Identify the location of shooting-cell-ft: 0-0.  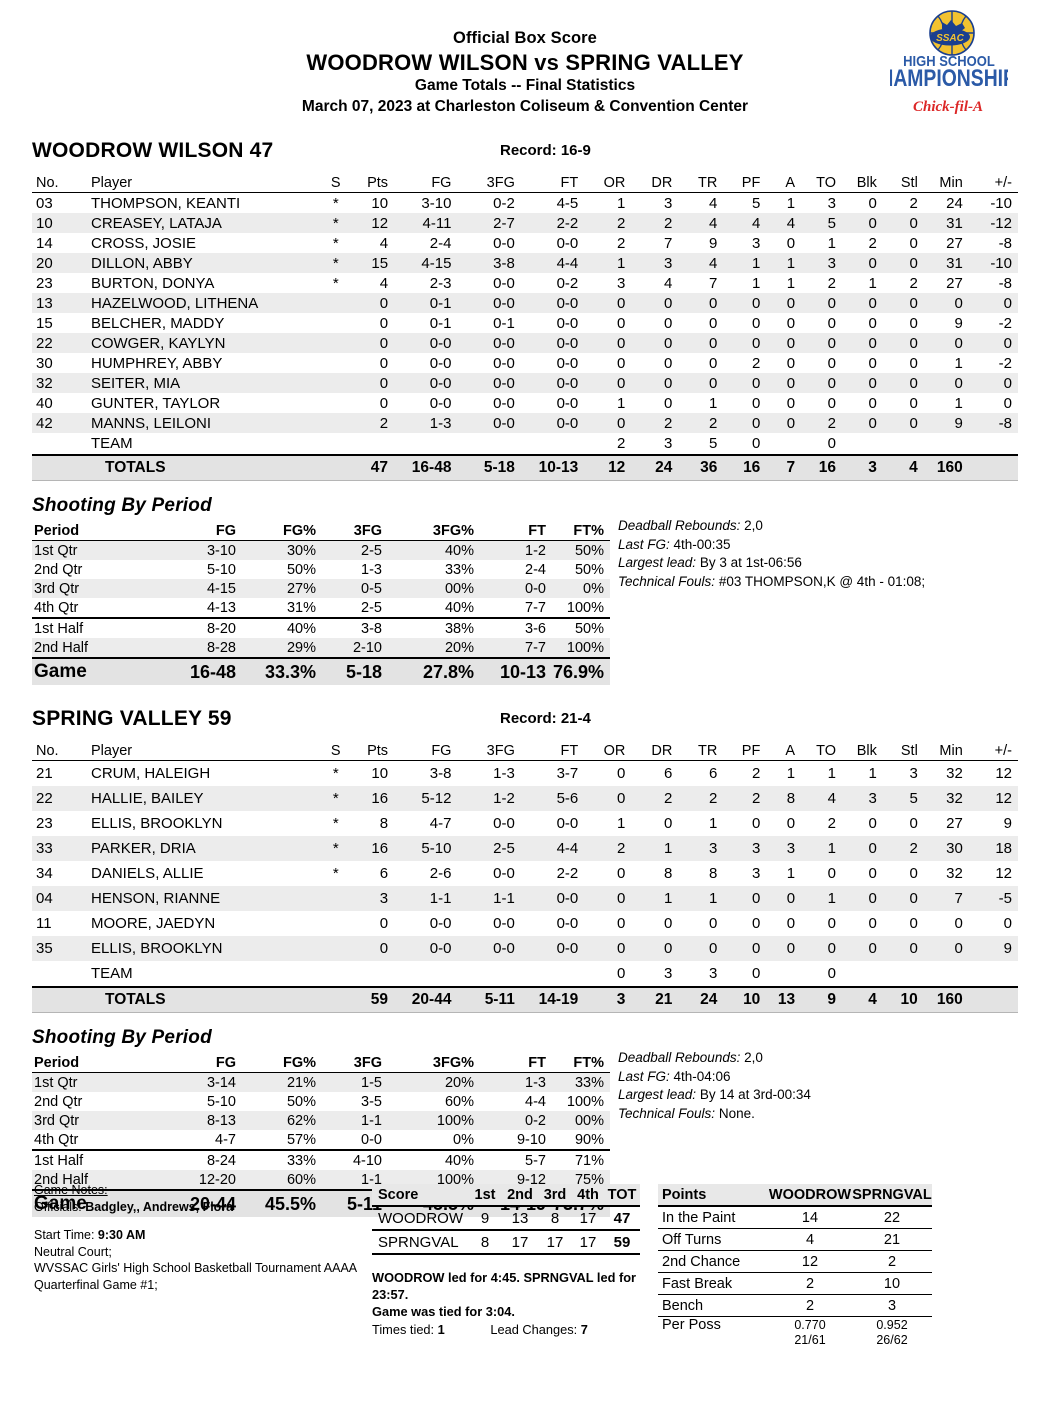
(516, 588).